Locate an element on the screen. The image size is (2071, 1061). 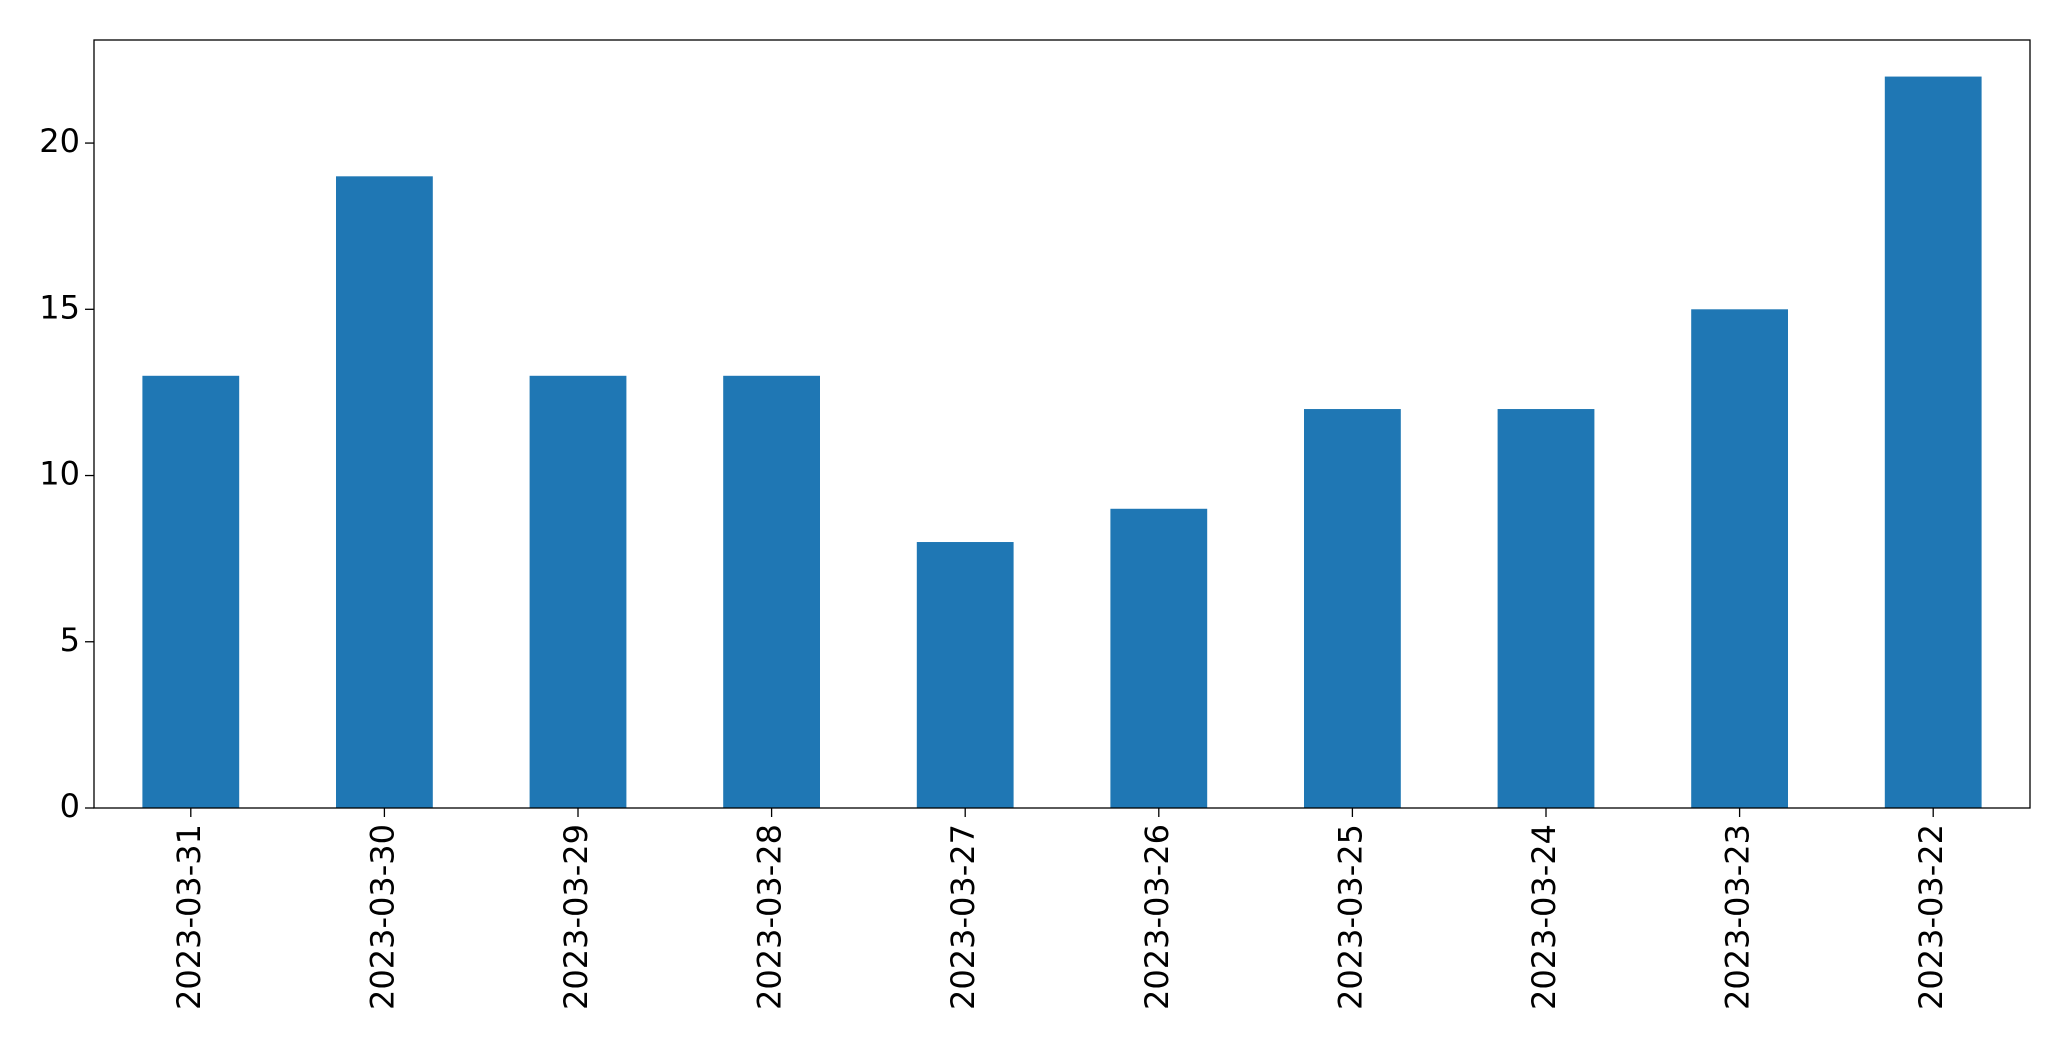
x-tick-label: 2023-03-28 is located at coordinates (770, 917).